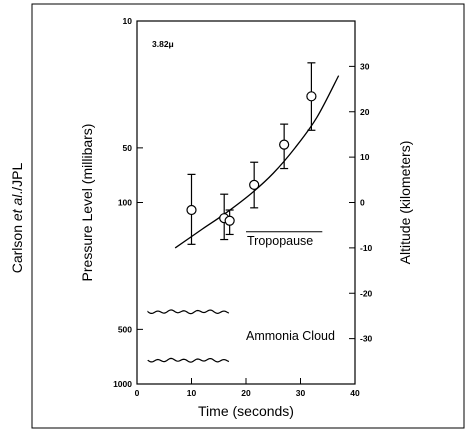 This screenshot has width=468, height=432. I want to click on tropopause-label: Tropopause, so click(280, 241).